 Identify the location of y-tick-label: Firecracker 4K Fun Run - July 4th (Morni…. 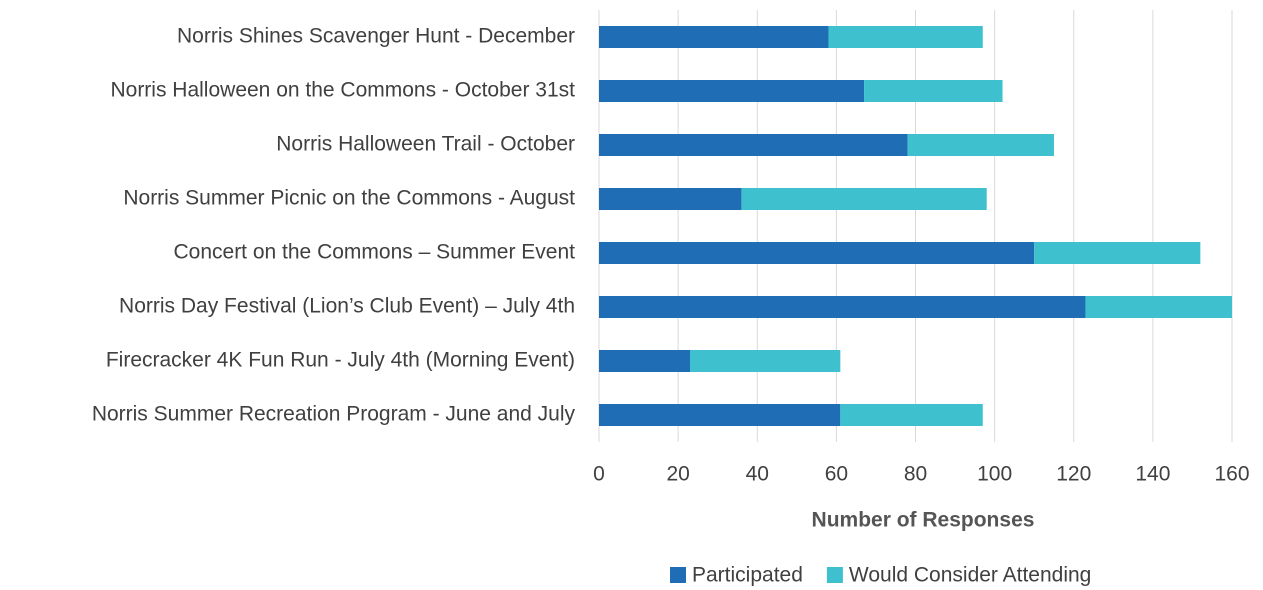
(340, 360).